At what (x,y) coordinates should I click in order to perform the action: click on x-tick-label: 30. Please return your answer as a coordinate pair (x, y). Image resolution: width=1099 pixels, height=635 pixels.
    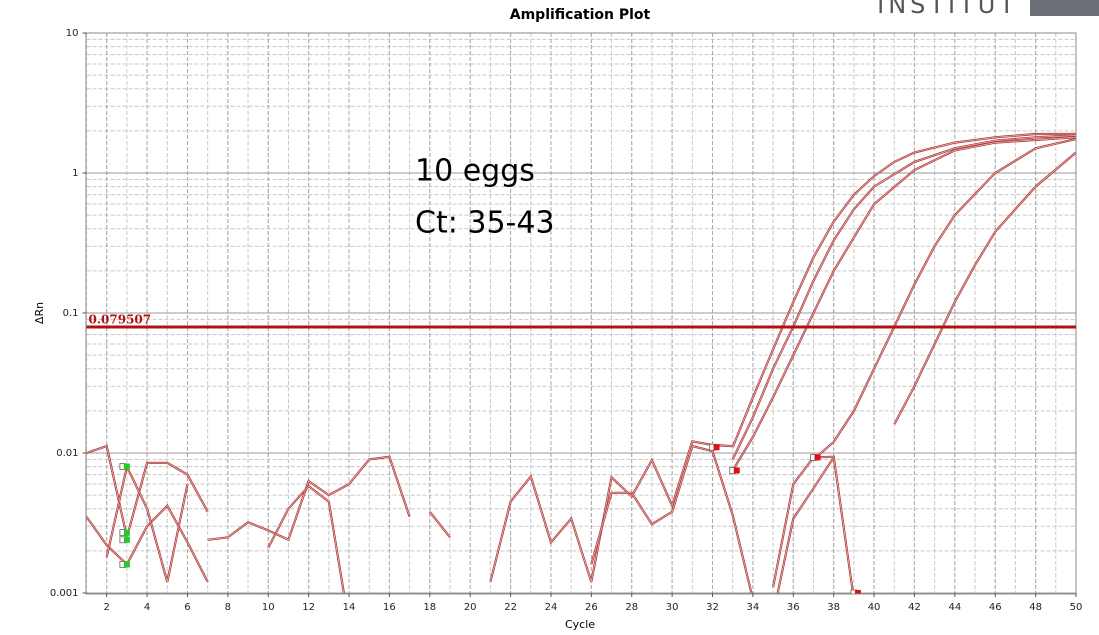
    Looking at the image, I should click on (672, 607).